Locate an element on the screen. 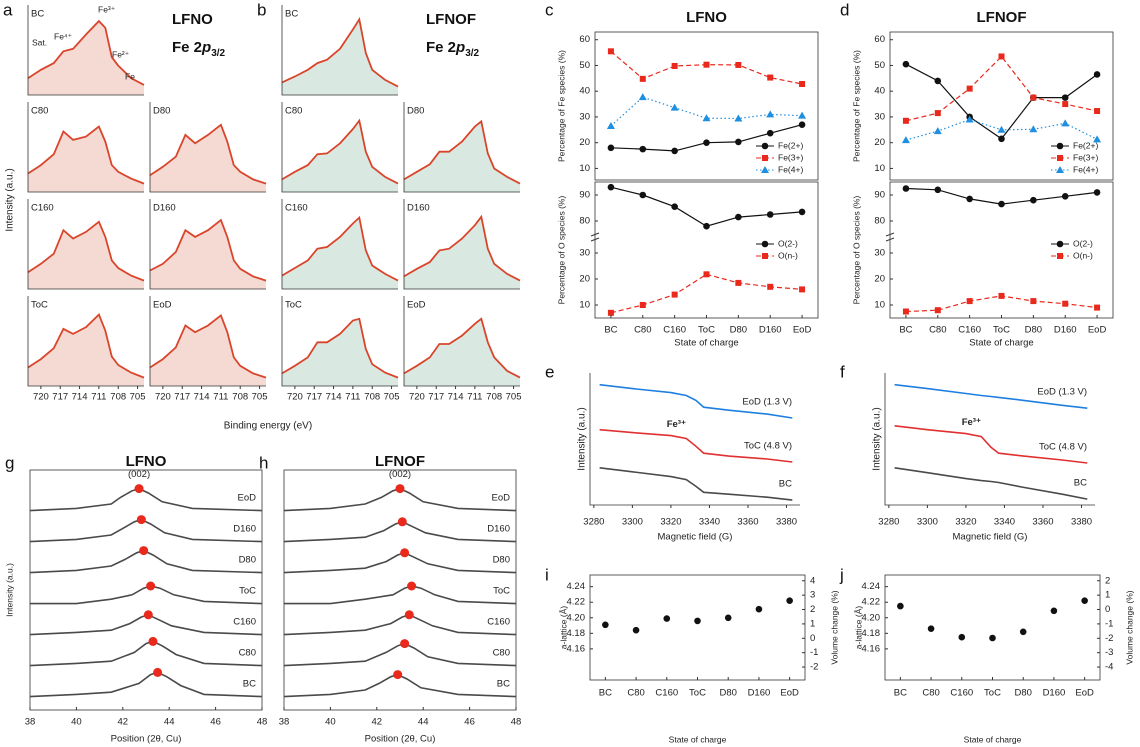 The height and width of the screenshot is (747, 1140). x-tick-label: D160 is located at coordinates (1054, 693).